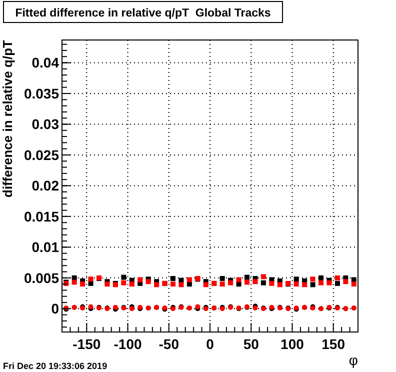 The image size is (396, 372). I want to click on y-tick-label: 0.025, so click(42, 154).